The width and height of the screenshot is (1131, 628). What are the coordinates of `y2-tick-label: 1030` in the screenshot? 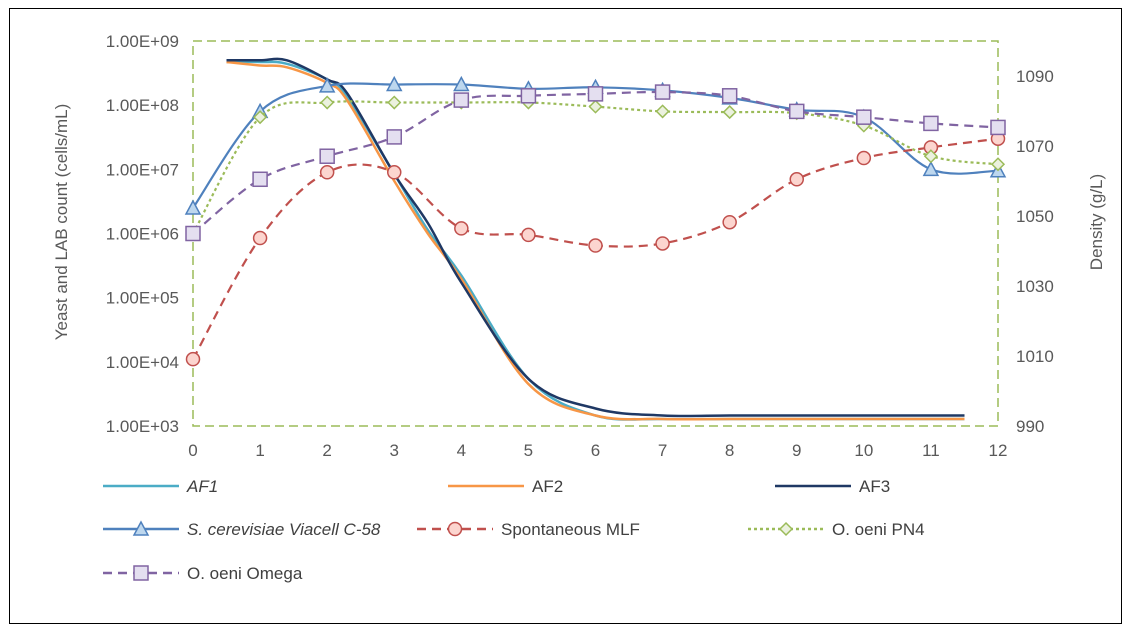 It's located at (1035, 286).